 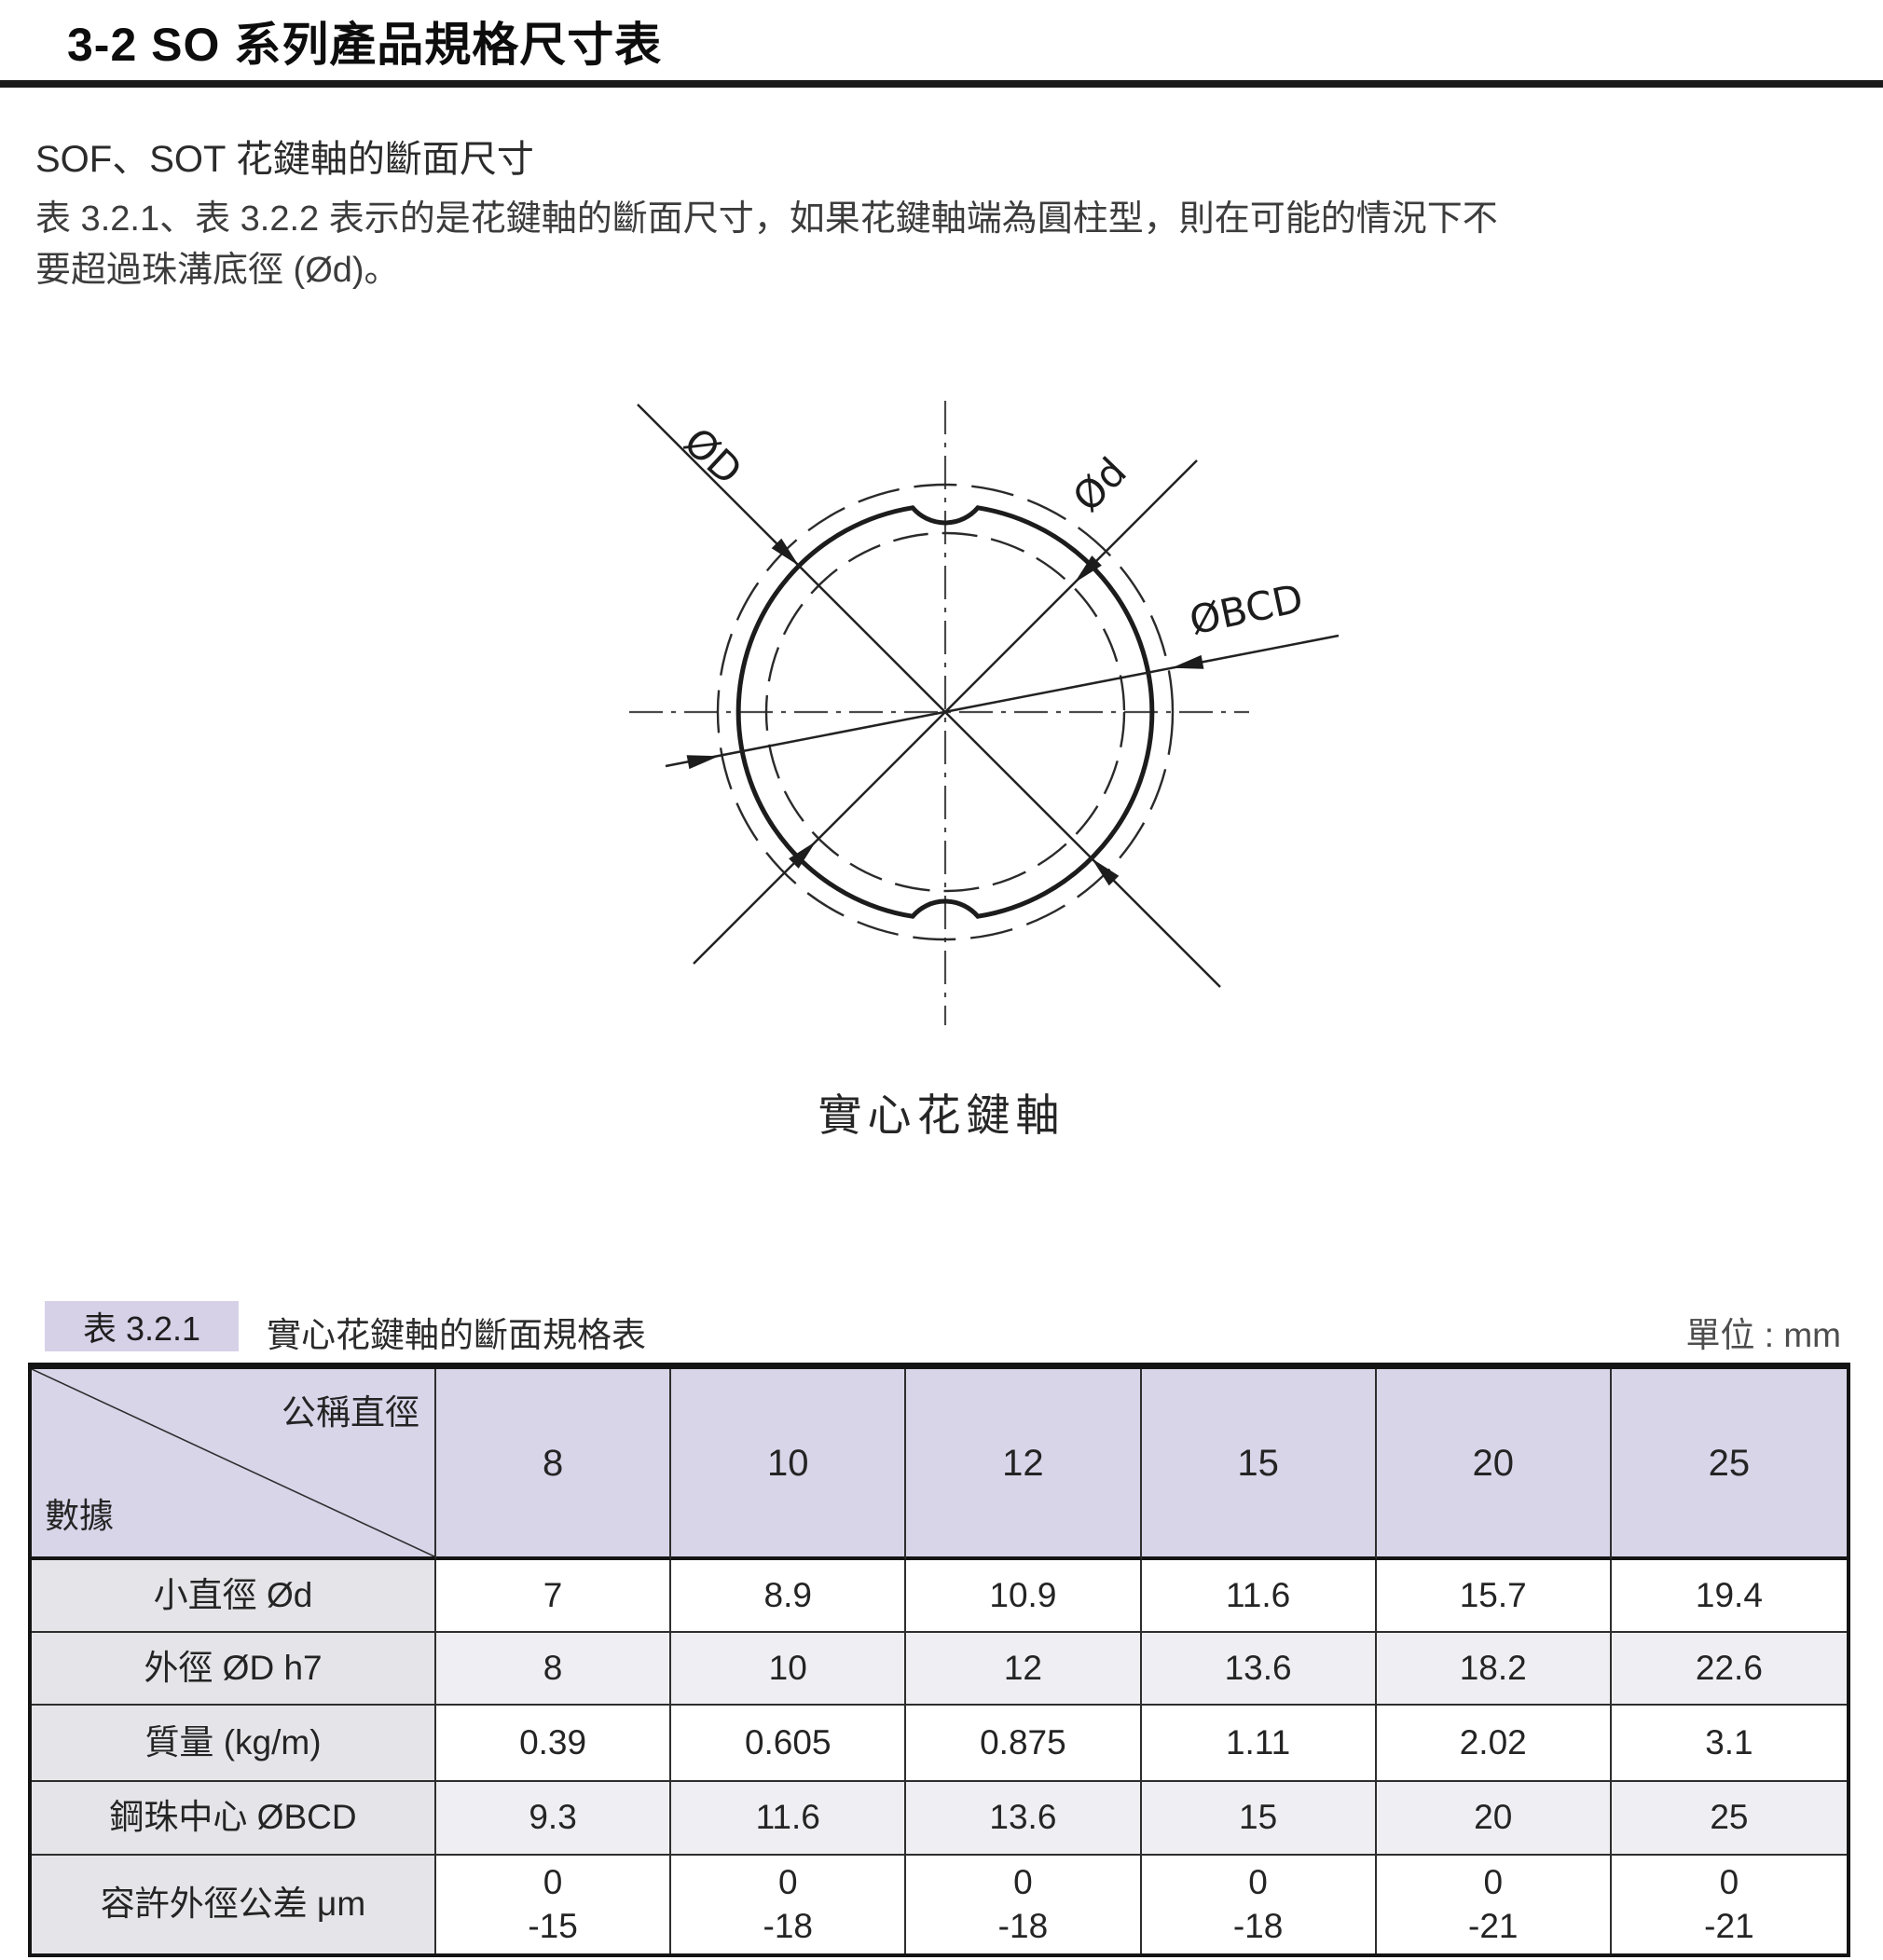 I want to click on row-label: 小直徑 Ød, so click(x=234, y=1596).